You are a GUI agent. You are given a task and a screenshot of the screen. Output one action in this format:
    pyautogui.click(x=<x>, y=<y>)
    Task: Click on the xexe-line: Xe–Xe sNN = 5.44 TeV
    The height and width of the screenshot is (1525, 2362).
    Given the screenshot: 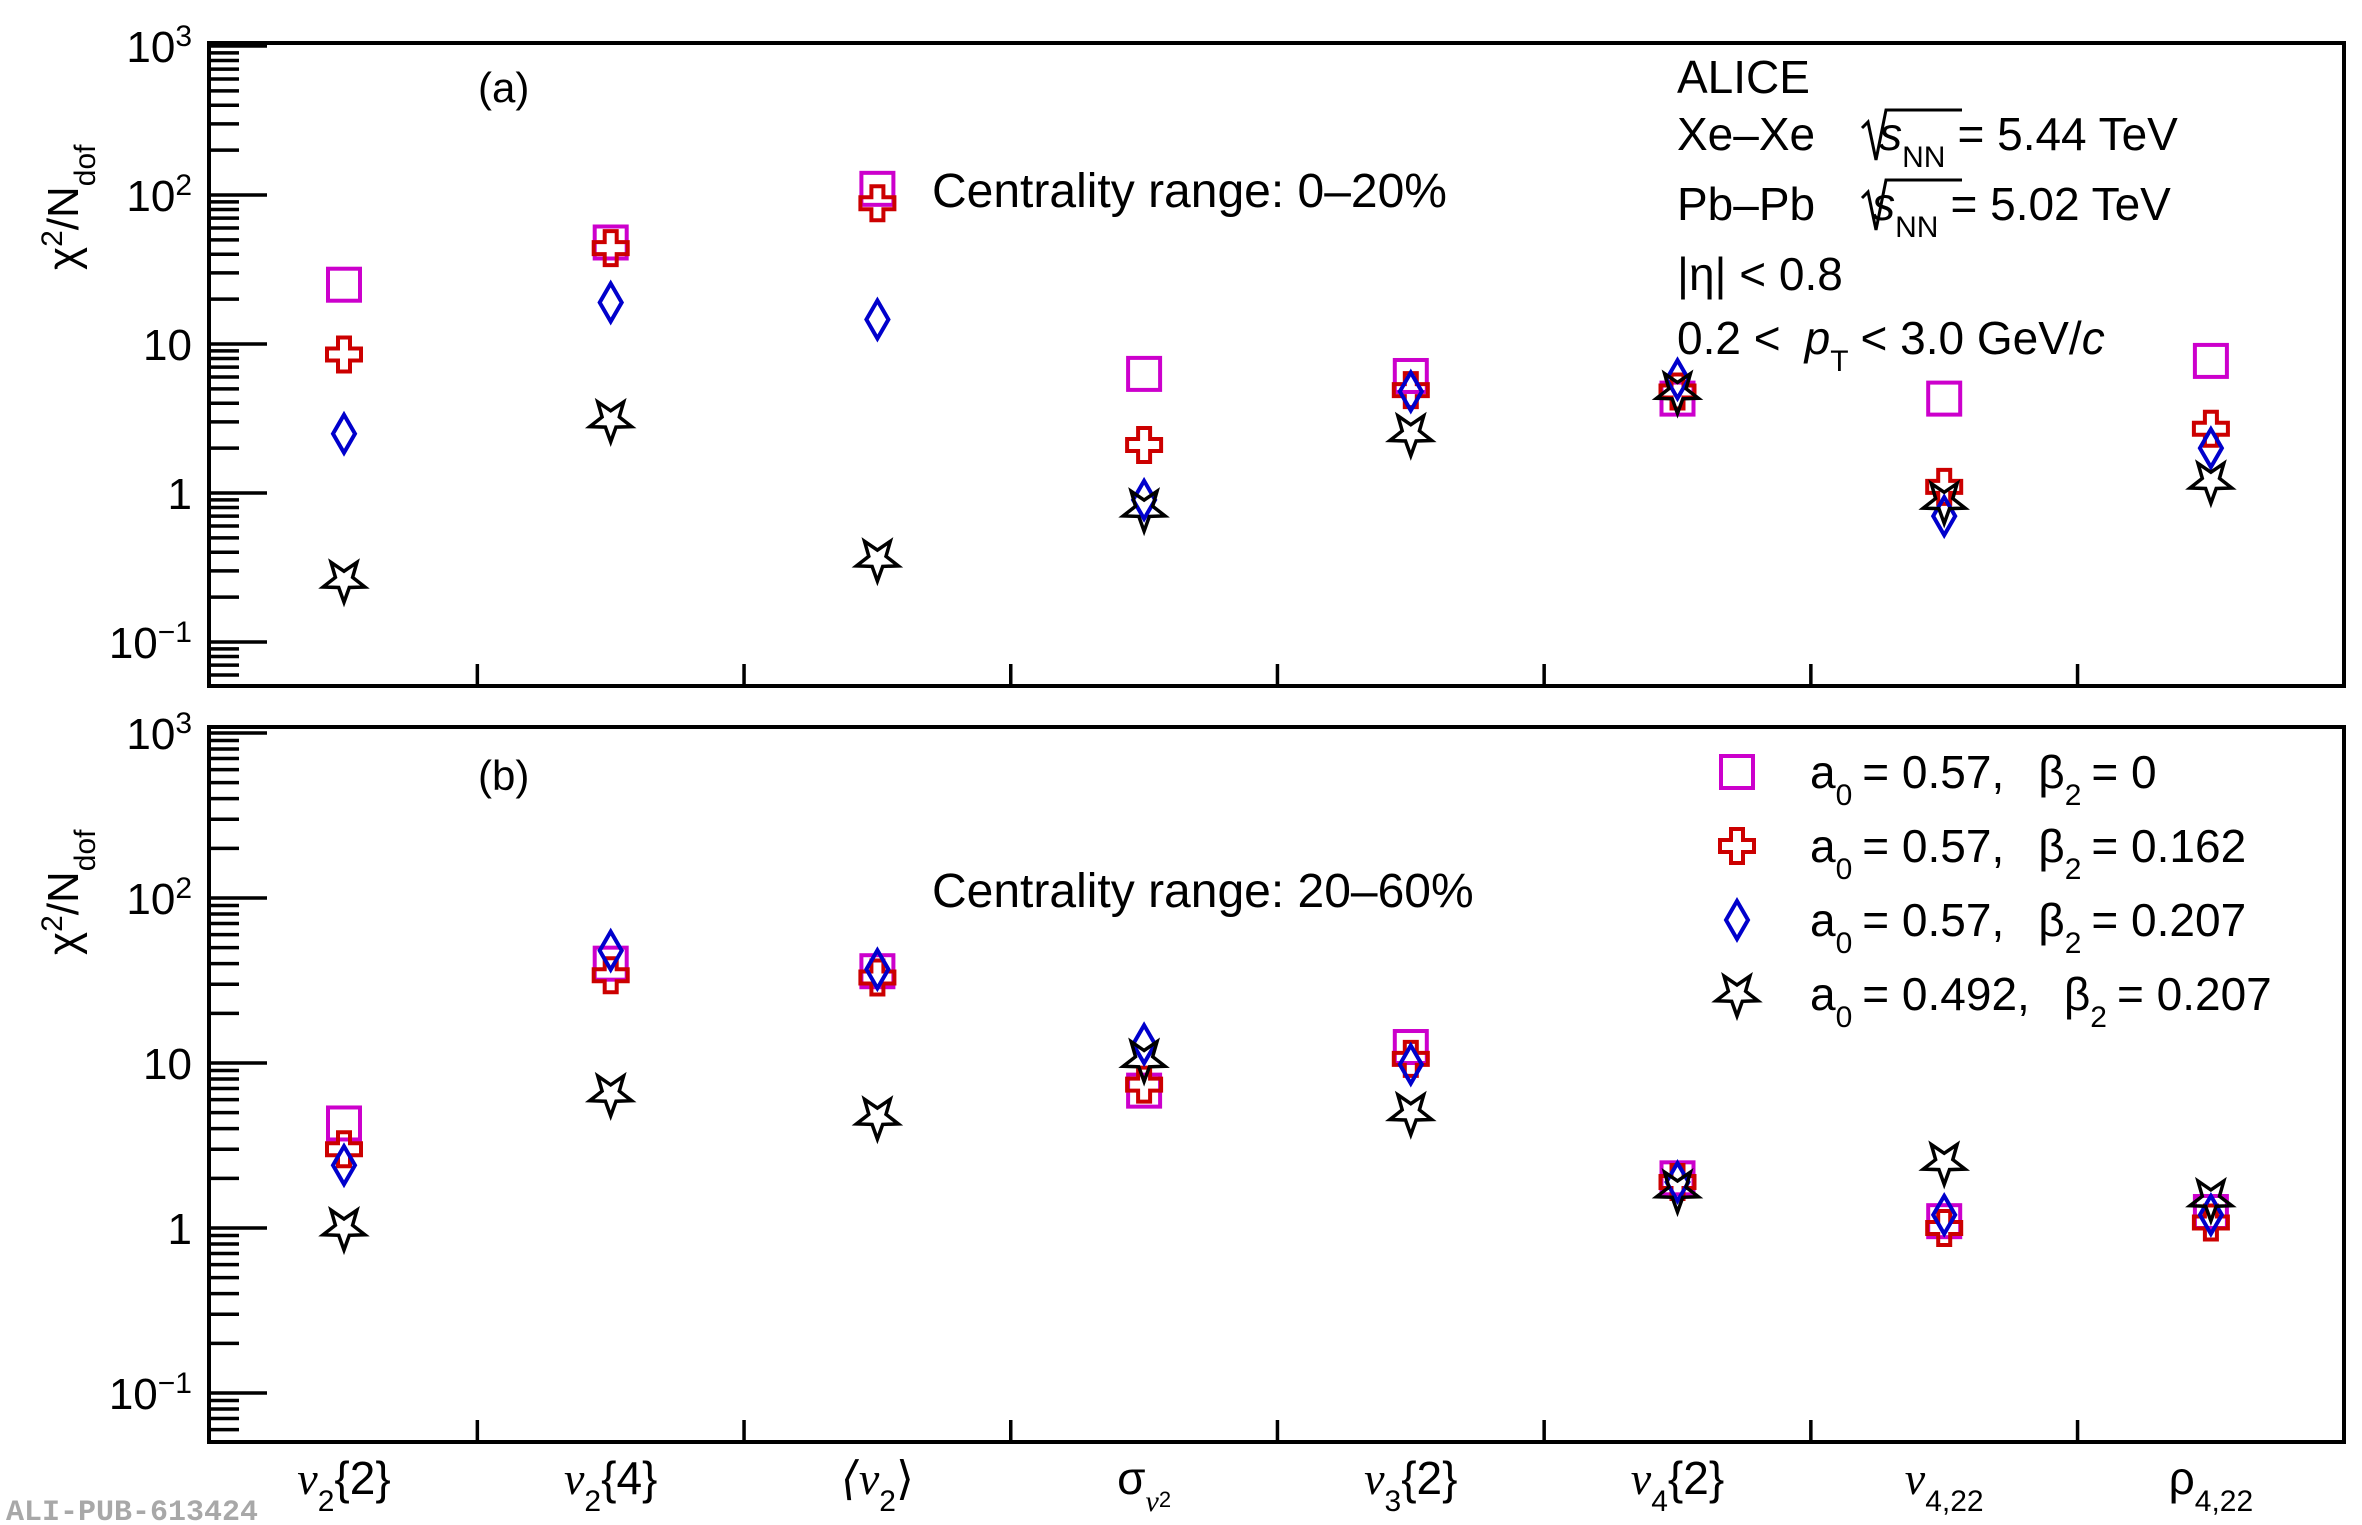 What is the action you would take?
    pyautogui.click(x=1927, y=141)
    